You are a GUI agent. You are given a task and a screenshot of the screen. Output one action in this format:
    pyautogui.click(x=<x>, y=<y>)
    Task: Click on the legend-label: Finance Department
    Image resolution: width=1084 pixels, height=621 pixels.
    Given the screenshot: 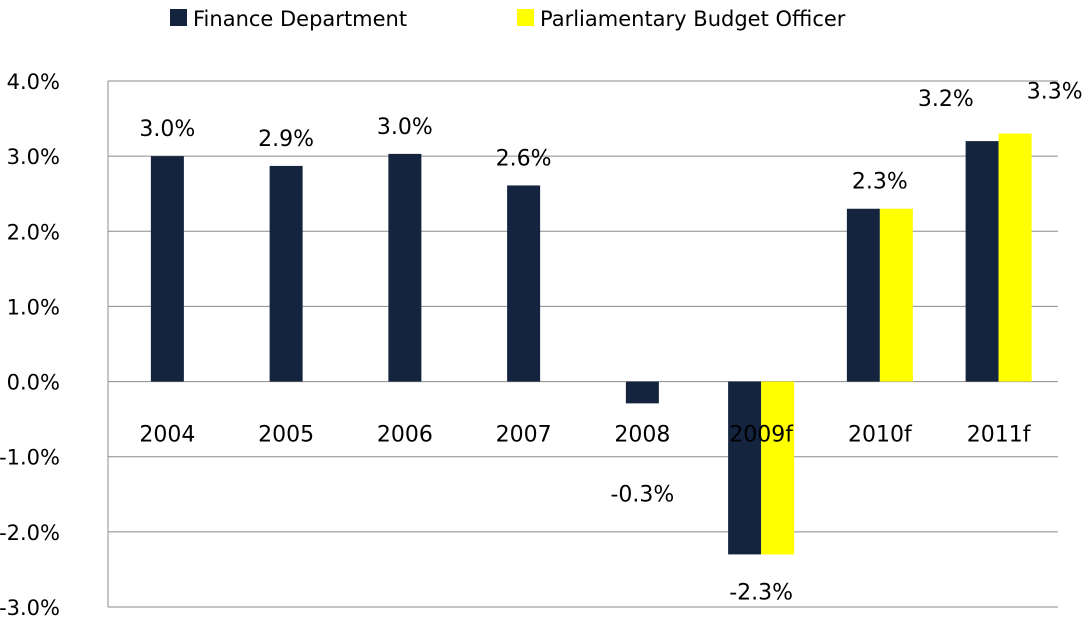 What is the action you would take?
    pyautogui.click(x=300, y=19)
    